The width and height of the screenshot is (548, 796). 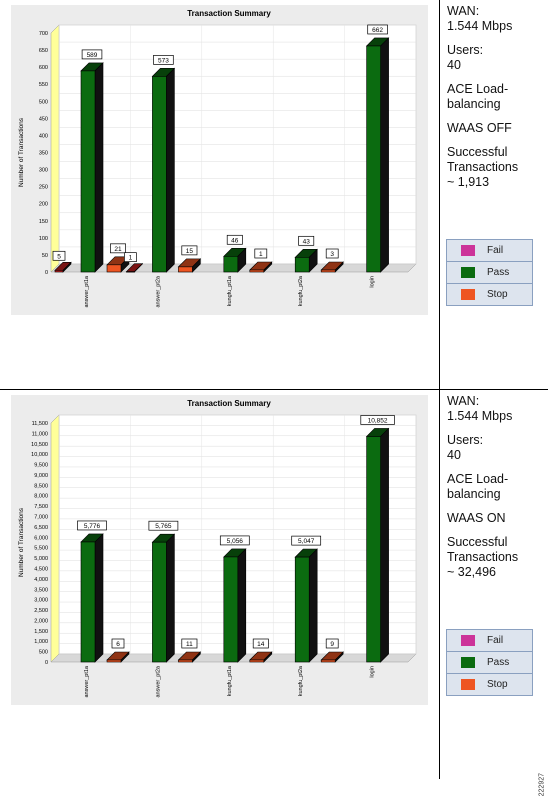 What do you see at coordinates (489, 294) in the screenshot?
I see `legend-item-stop: Stop` at bounding box center [489, 294].